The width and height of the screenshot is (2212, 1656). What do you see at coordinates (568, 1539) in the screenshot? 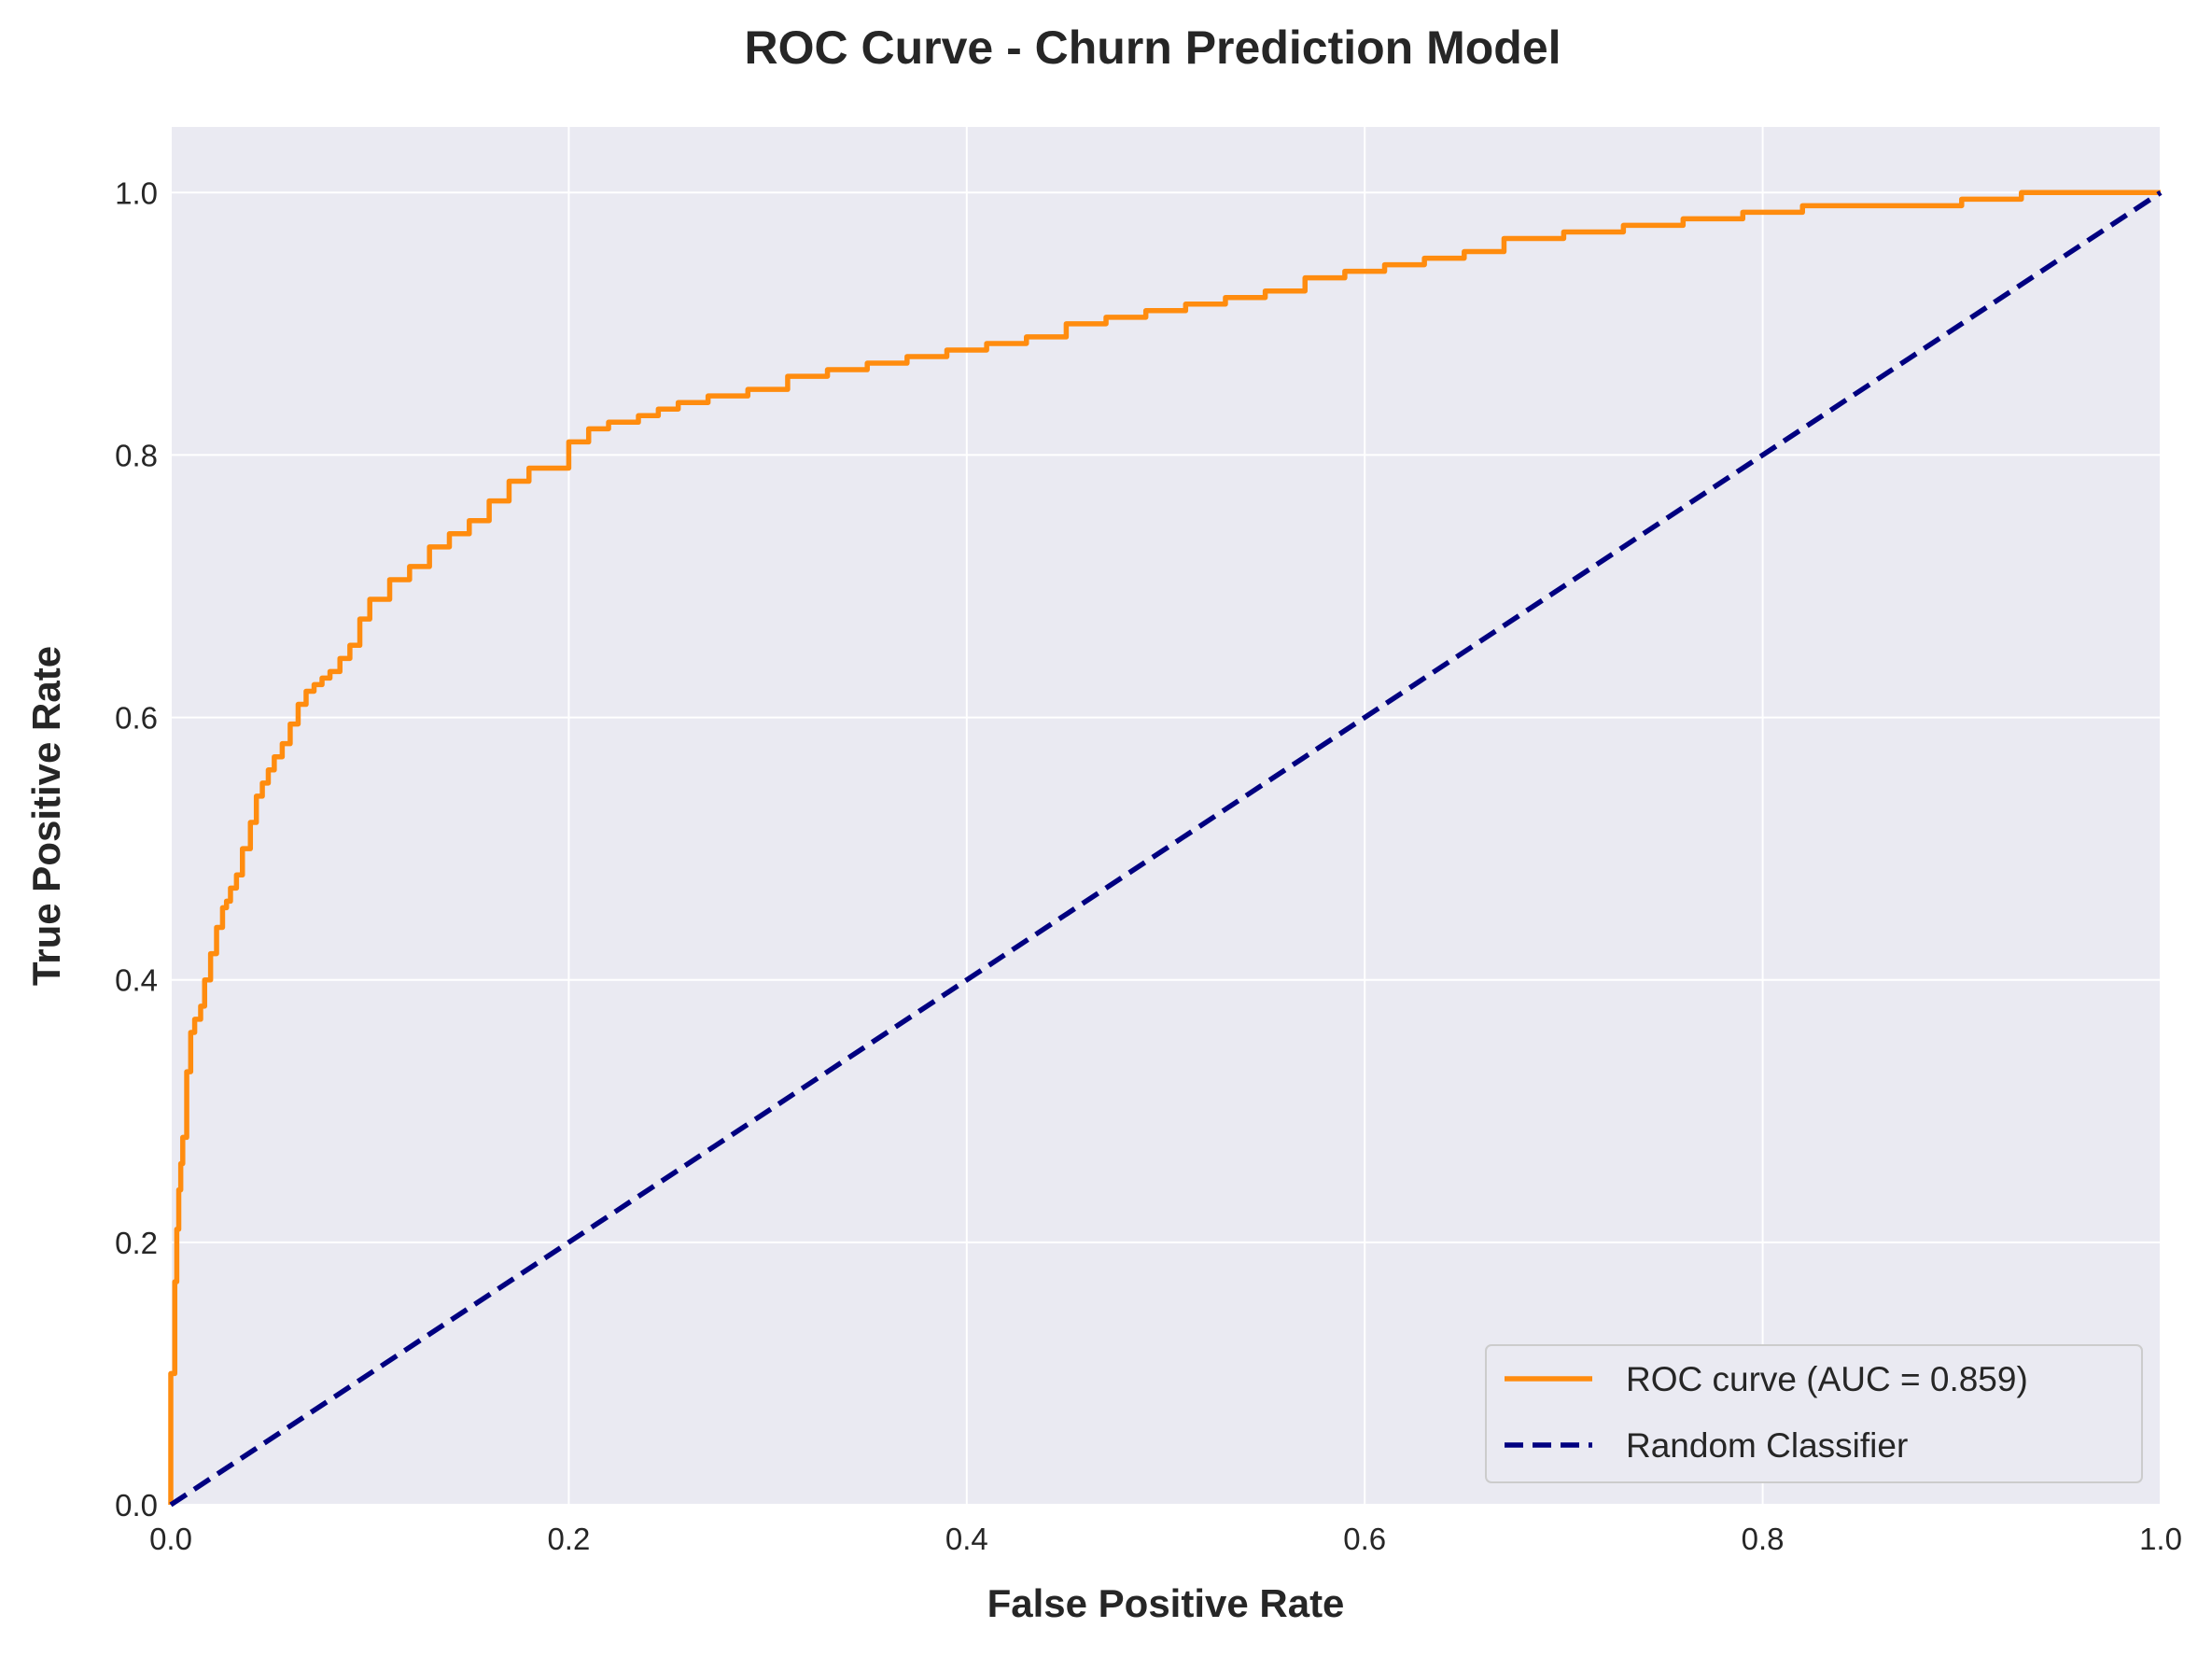
I see `x-tick-label: 0.2` at bounding box center [568, 1539].